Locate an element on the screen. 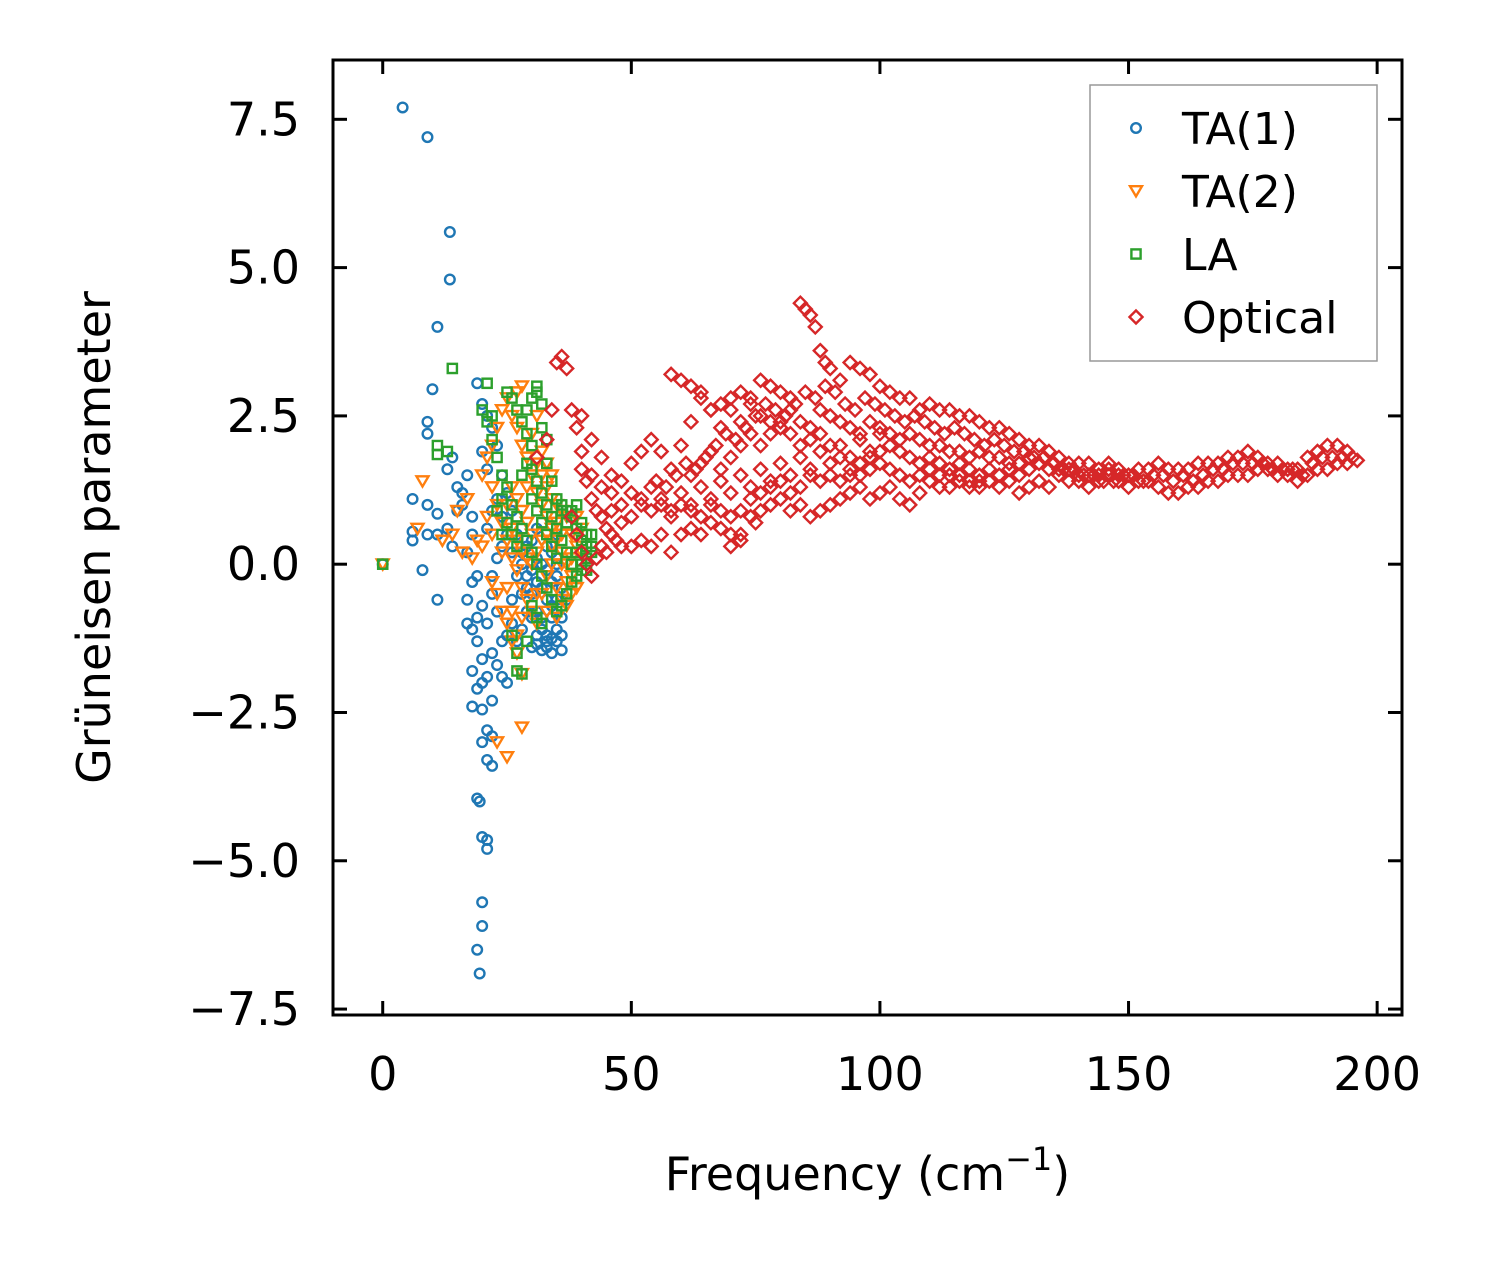  x-tick-label: 200 is located at coordinates (1377, 1074).